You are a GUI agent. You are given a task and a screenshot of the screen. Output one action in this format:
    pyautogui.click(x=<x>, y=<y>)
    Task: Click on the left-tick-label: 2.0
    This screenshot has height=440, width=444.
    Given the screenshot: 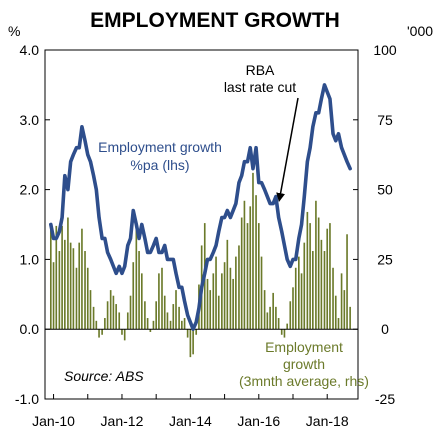 What is the action you would take?
    pyautogui.click(x=30, y=190)
    